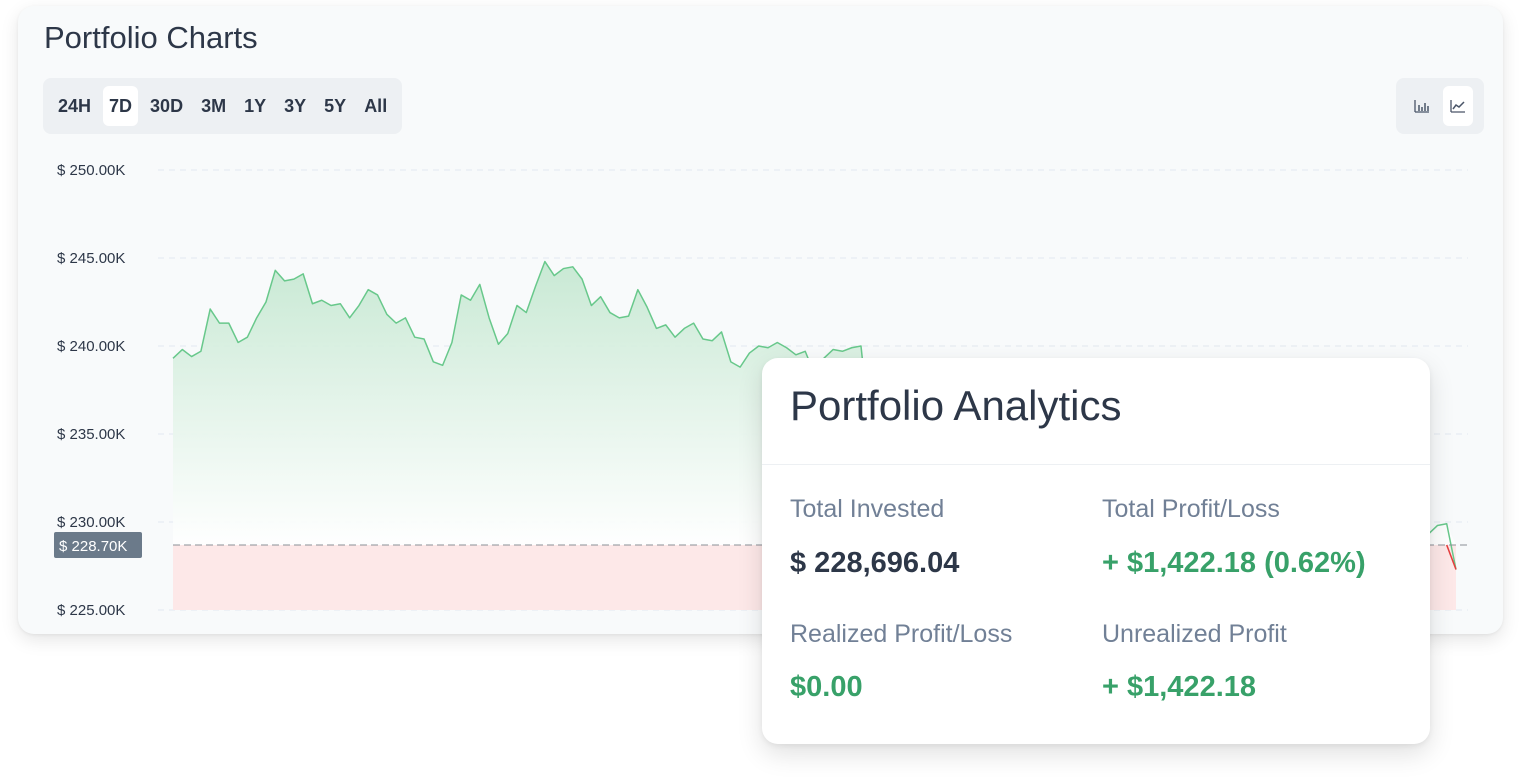 The height and width of the screenshot is (778, 1521). Describe the element at coordinates (91, 170) in the screenshot. I see `y-tick-label: $ 250.00K` at that location.